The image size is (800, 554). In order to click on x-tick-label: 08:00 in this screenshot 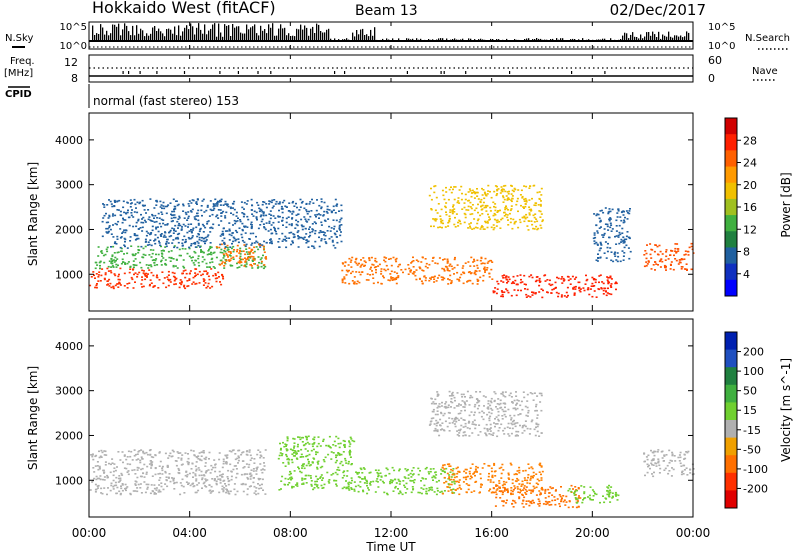, I will do `click(290, 533)`.